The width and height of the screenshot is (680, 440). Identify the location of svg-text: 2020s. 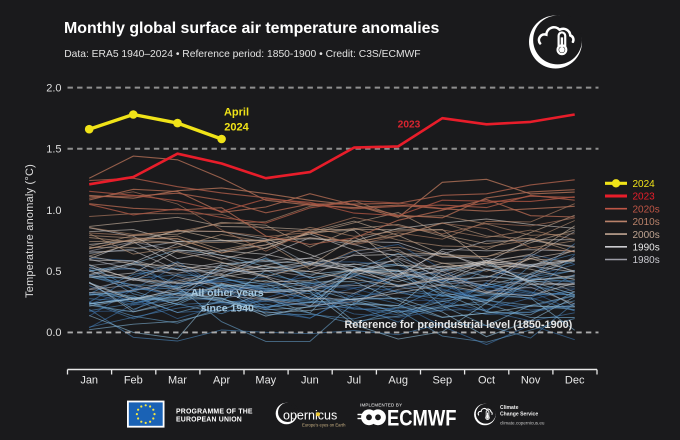
(646, 209).